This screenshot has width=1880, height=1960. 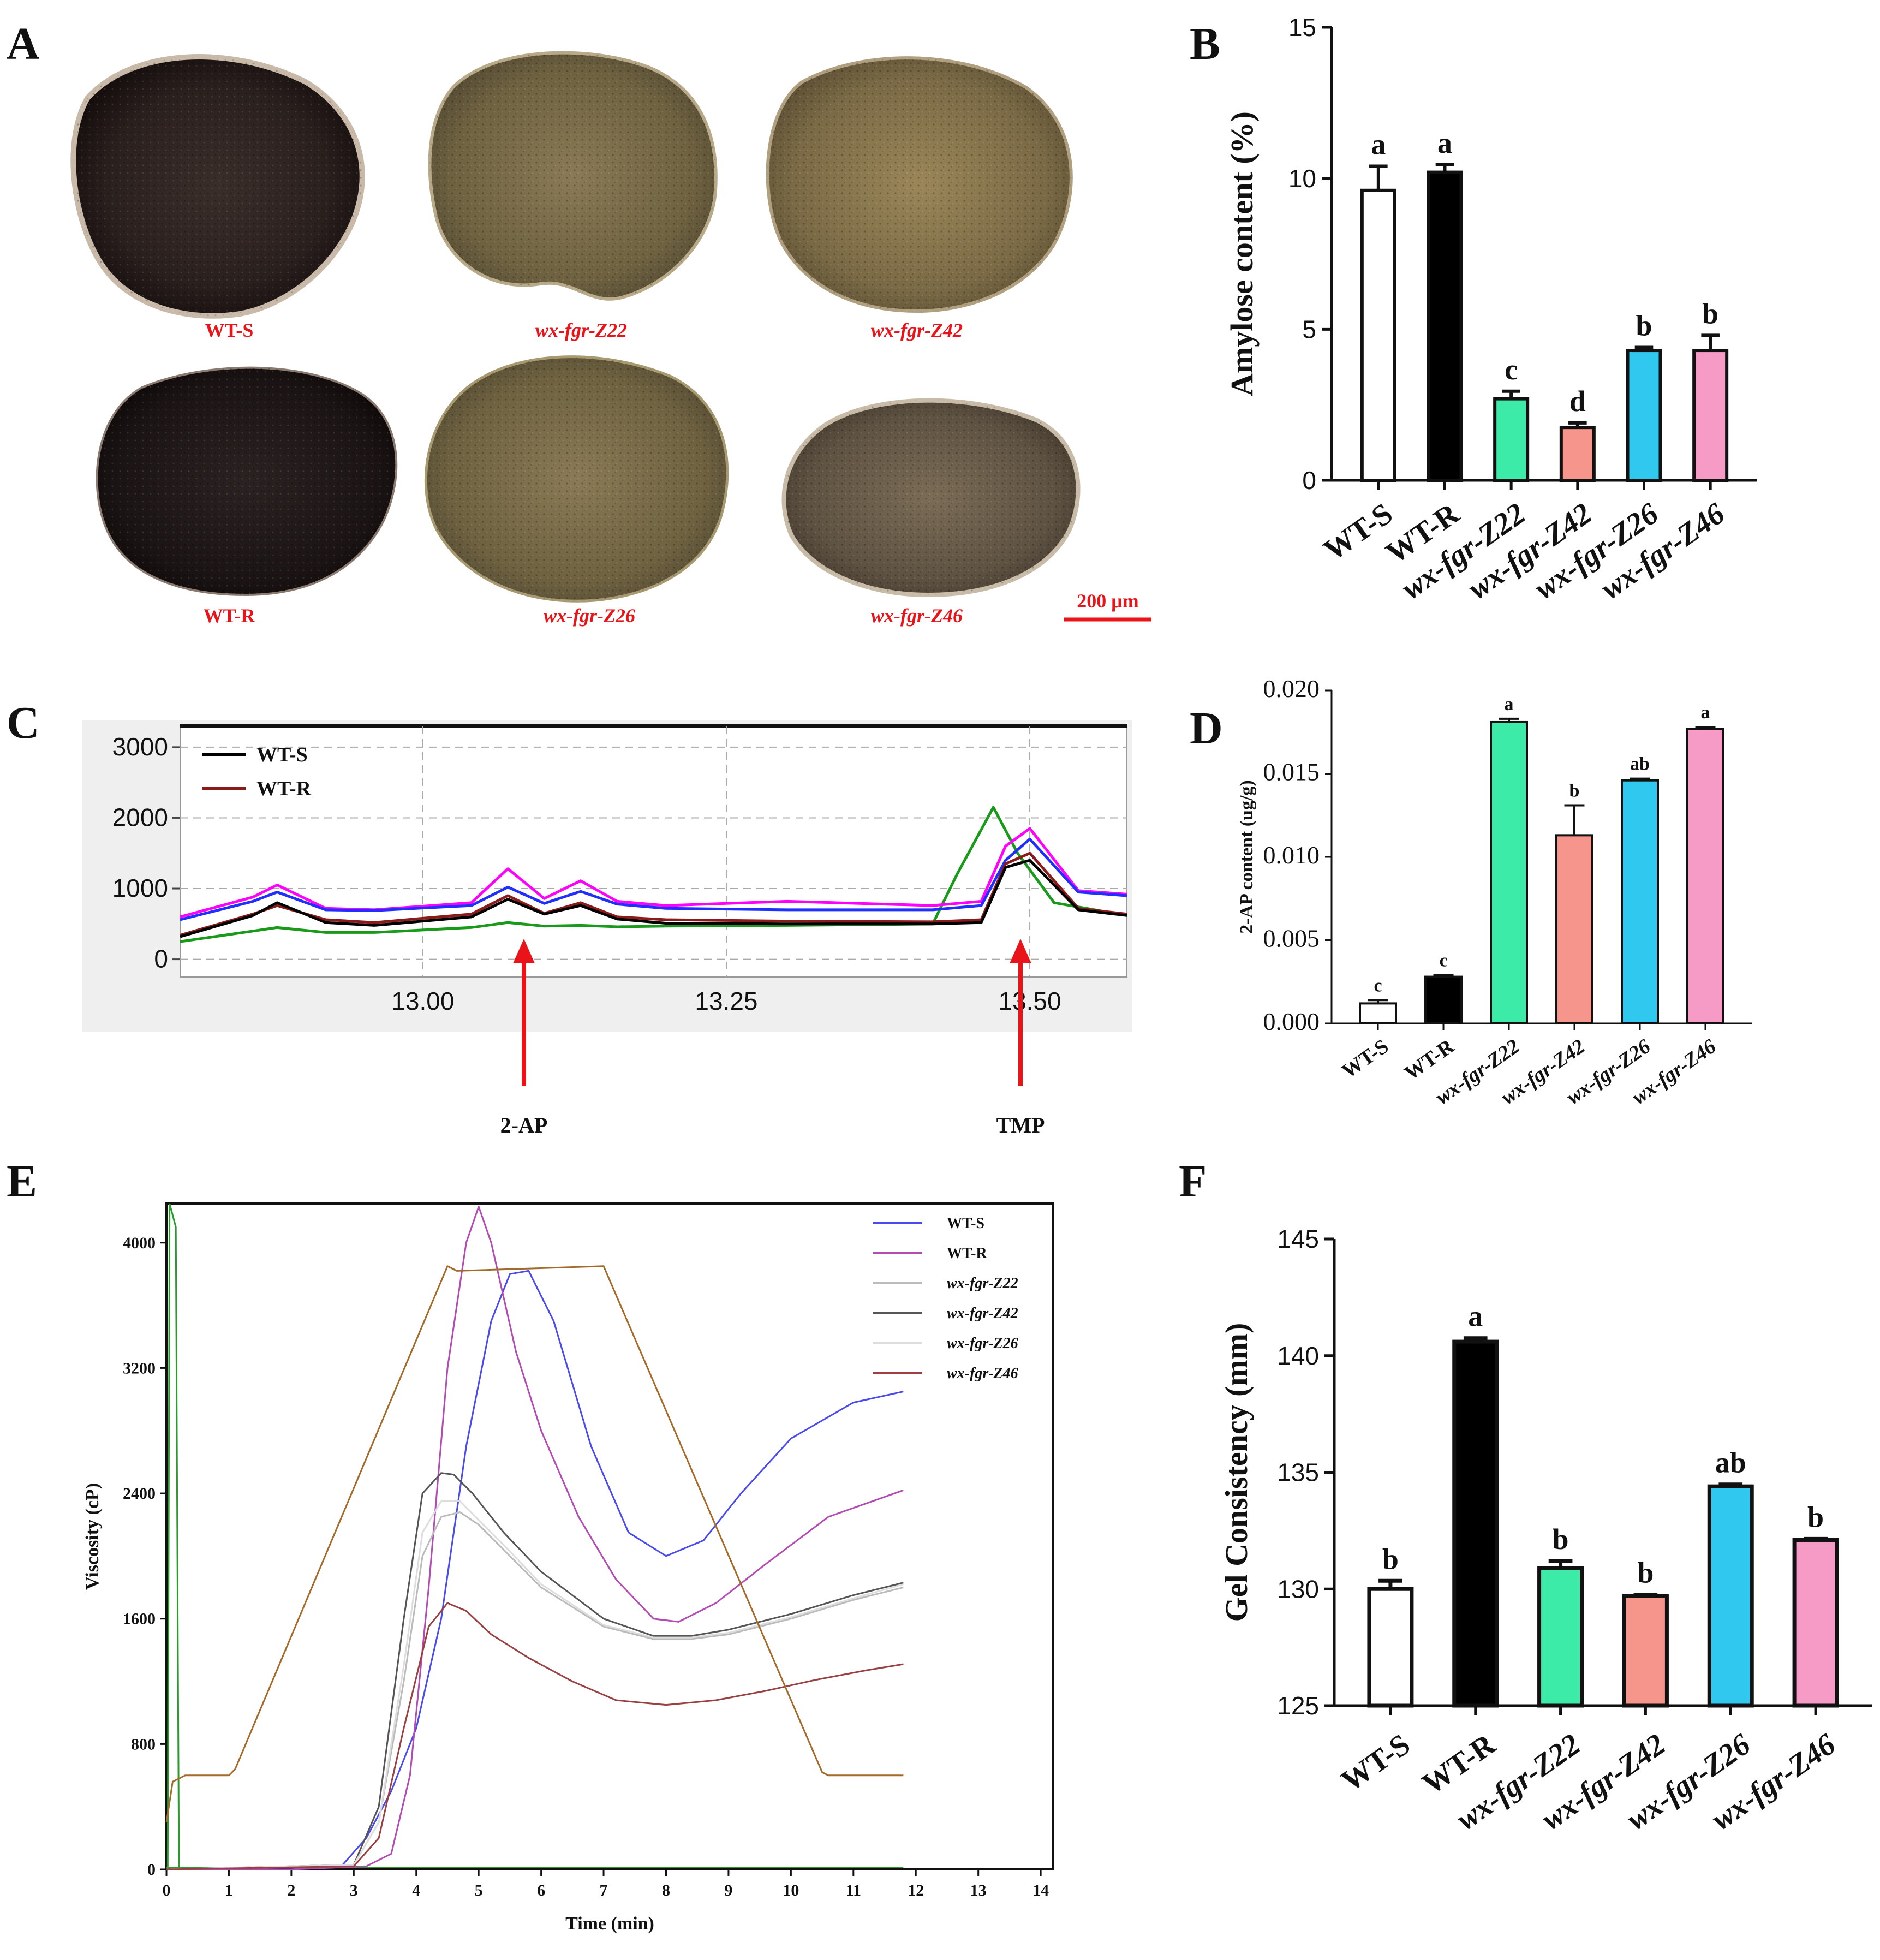 What do you see at coordinates (1298, 1705) in the screenshot?
I see `y-tick-label: 125` at bounding box center [1298, 1705].